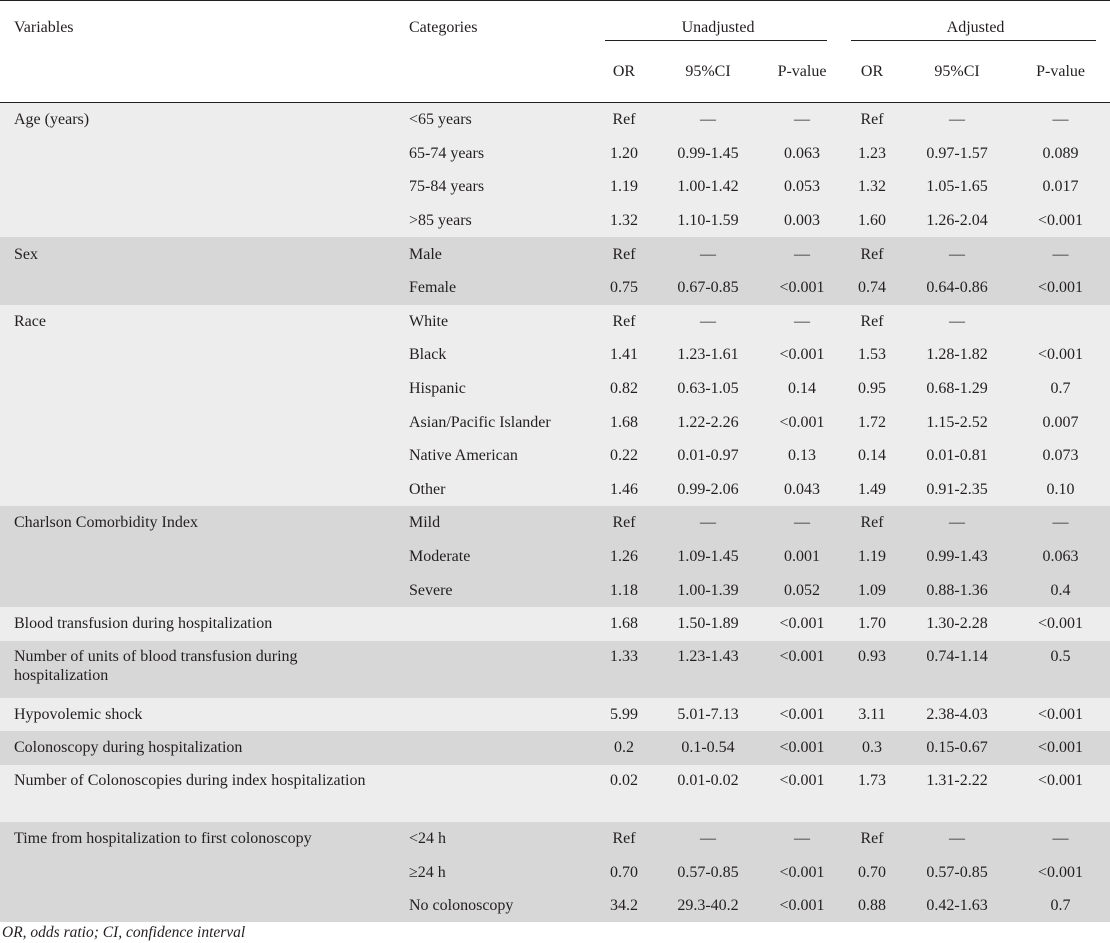  I want to click on p-value-cell: 0.053, so click(802, 187).